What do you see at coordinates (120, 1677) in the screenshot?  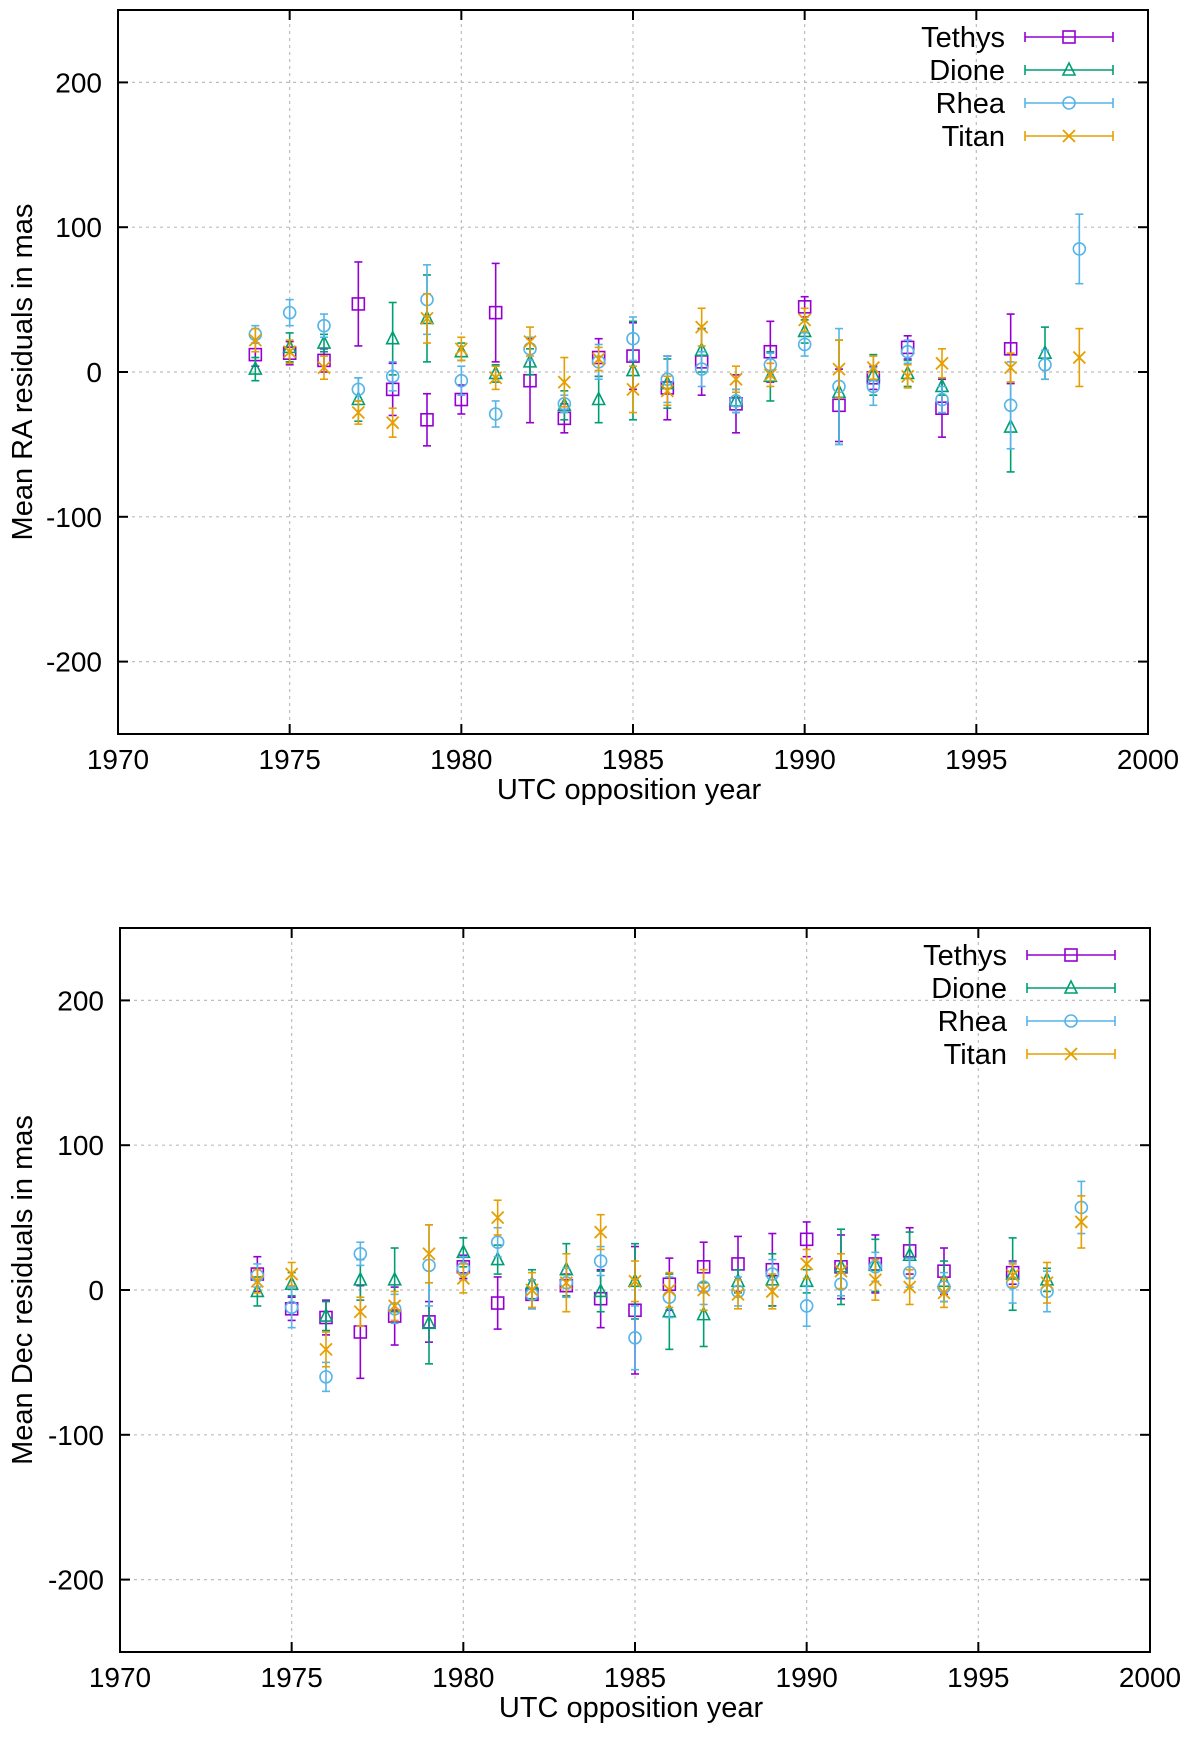 I see `x-tick-label: 1970` at bounding box center [120, 1677].